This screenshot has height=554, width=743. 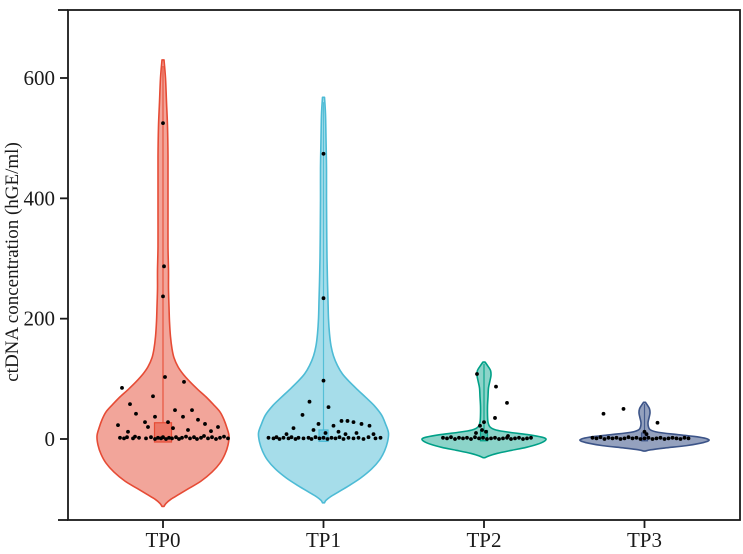 What do you see at coordinates (323, 436) in the screenshot?
I see `box-tp1` at bounding box center [323, 436].